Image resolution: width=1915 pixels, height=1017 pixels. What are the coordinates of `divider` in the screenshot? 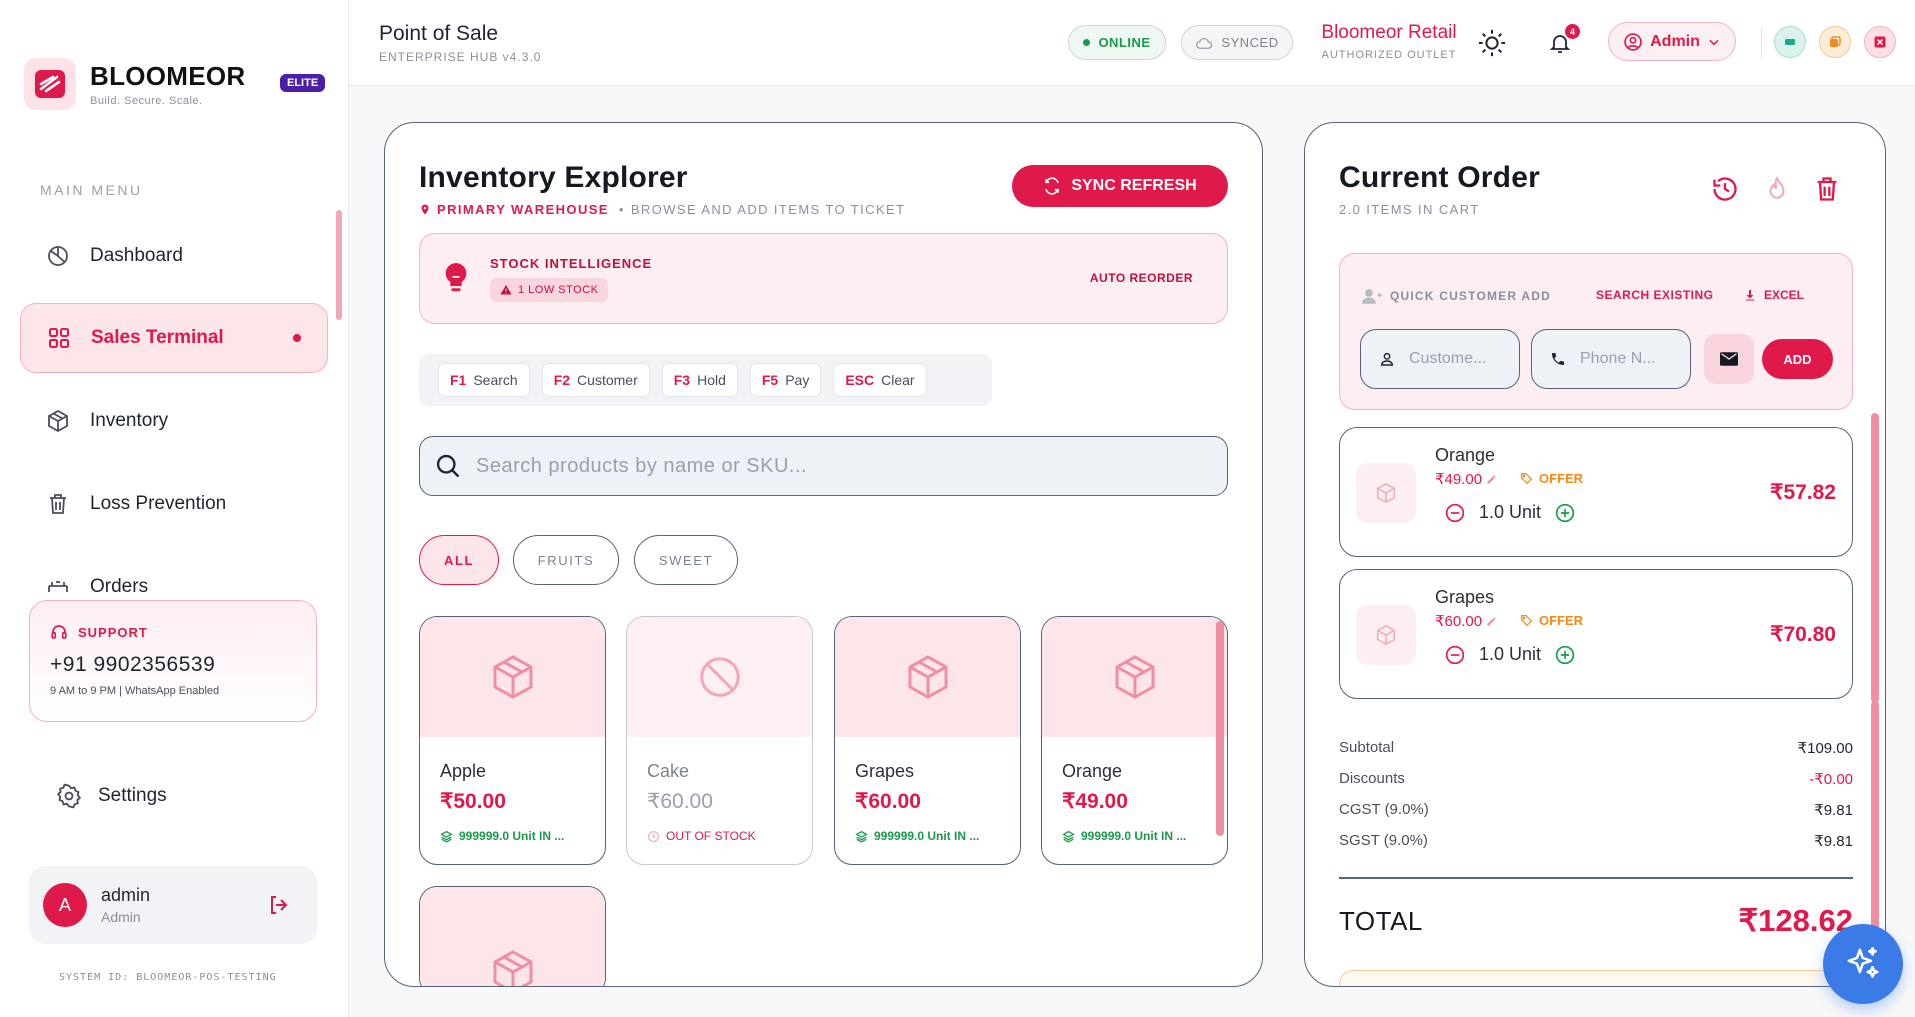 It's located at (1761, 43).